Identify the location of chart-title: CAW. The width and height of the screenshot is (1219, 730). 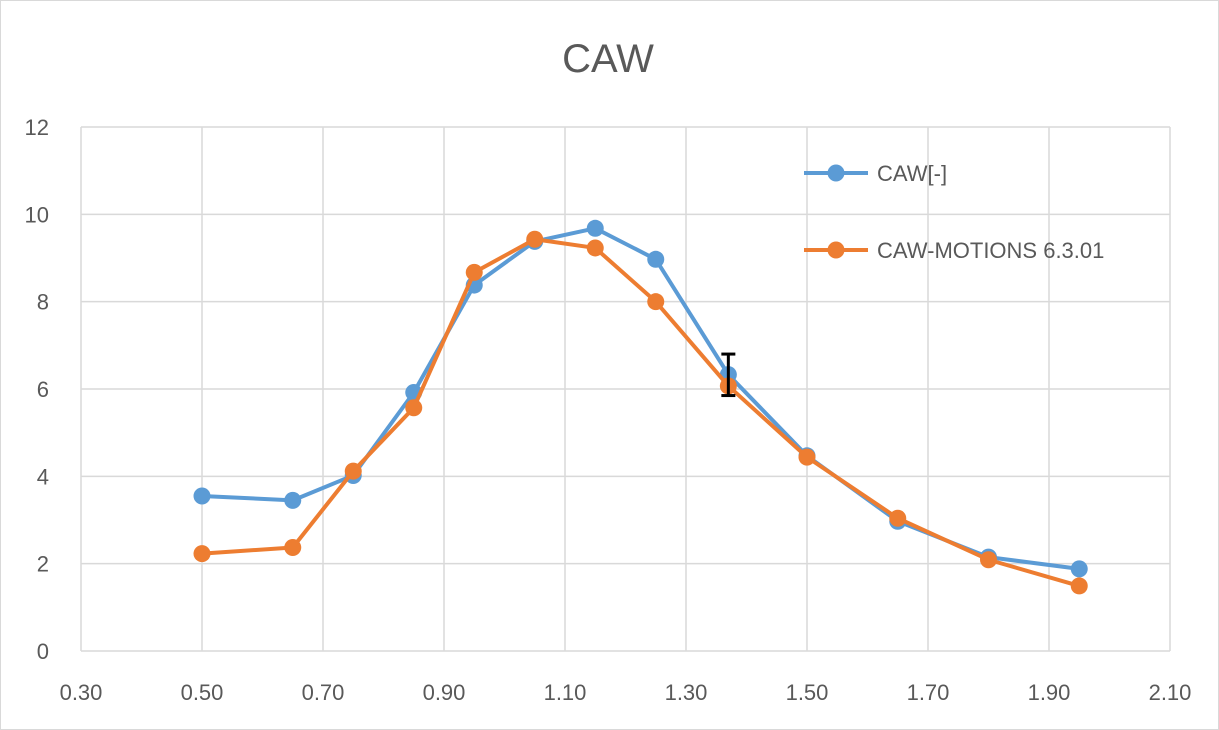
(608, 59).